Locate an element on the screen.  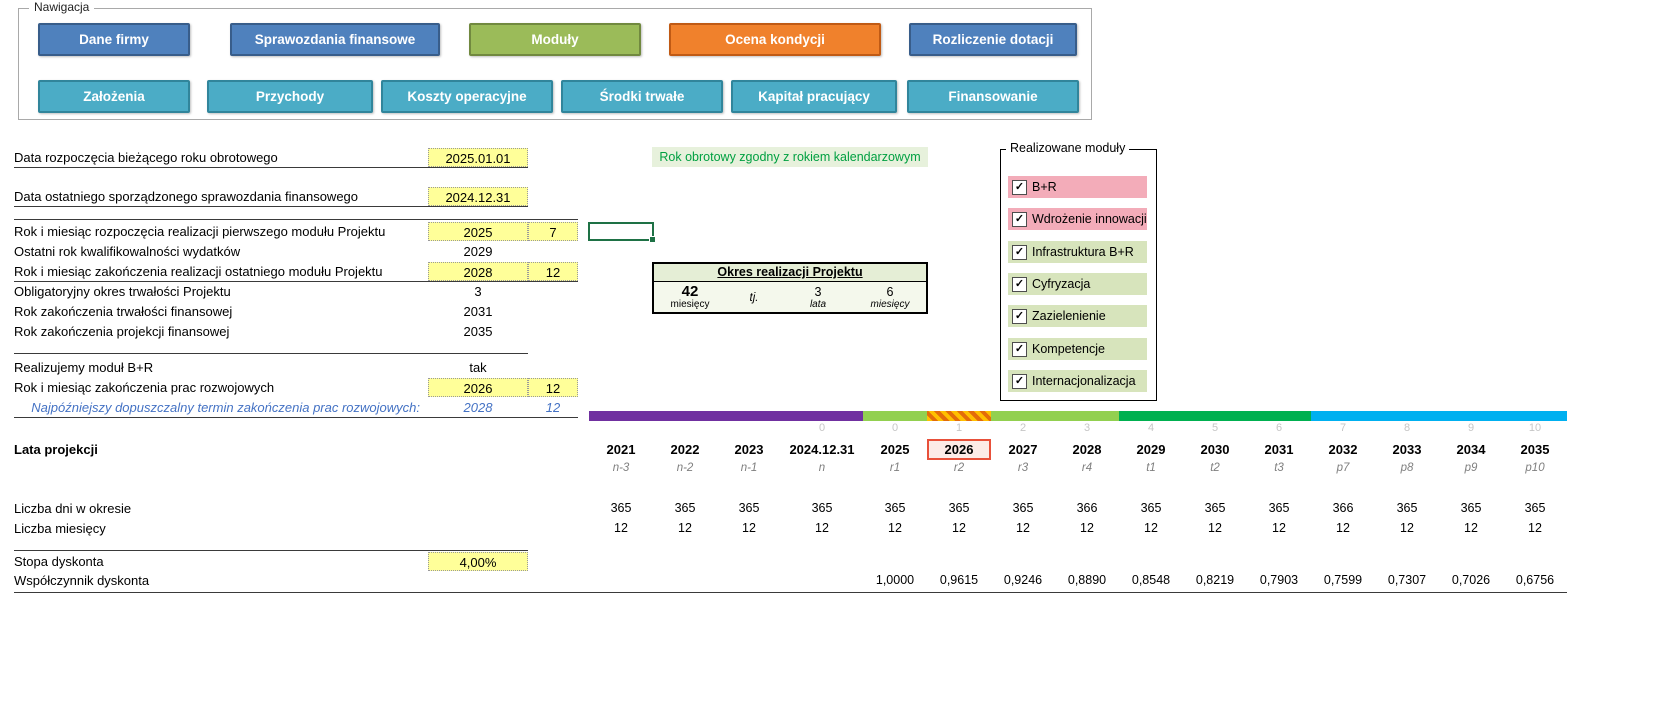
module-label: Infrastruktura B+R is located at coordinates (1083, 252).